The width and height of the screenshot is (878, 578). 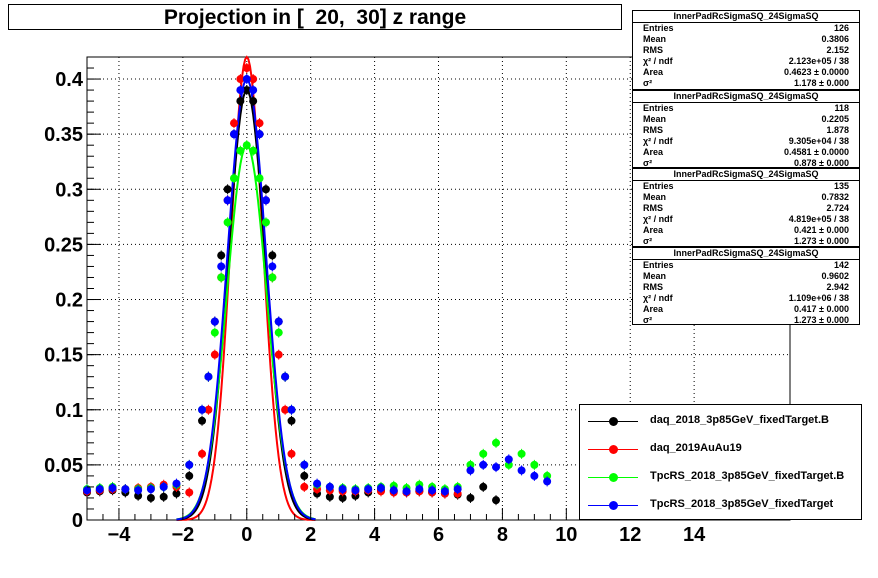 I want to click on stats-value: 0.421 ± 0.000, so click(x=821, y=230).